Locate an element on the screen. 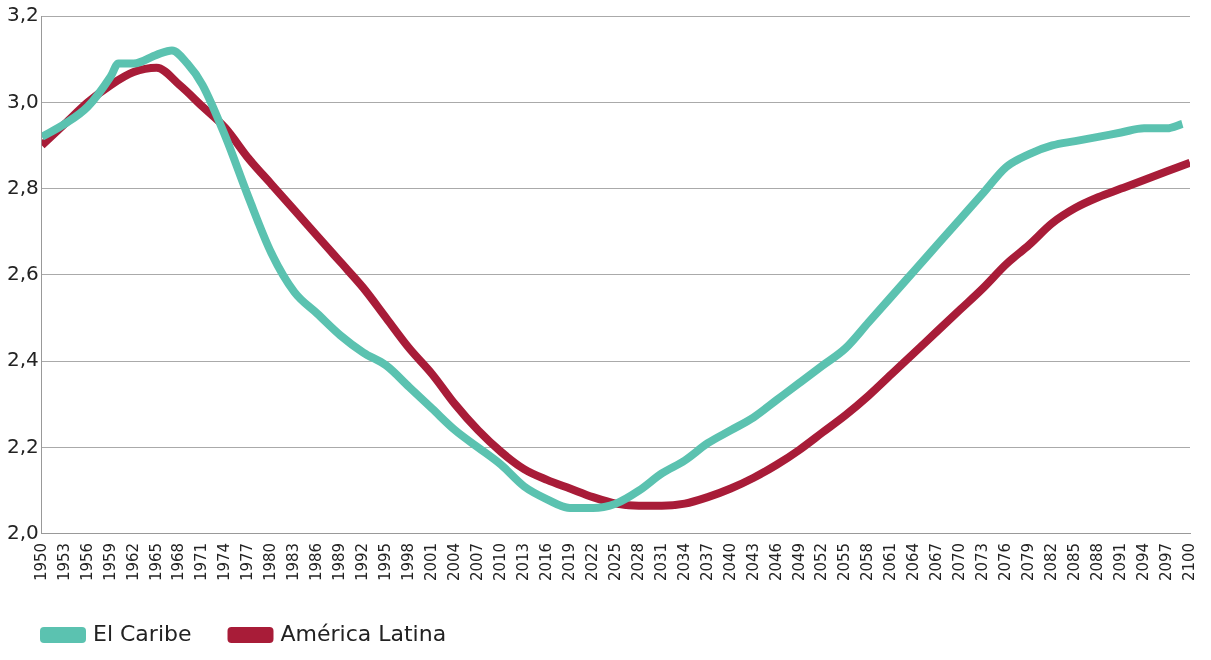 The width and height of the screenshot is (1211, 660). x-tick-label: 2043 is located at coordinates (752, 562).